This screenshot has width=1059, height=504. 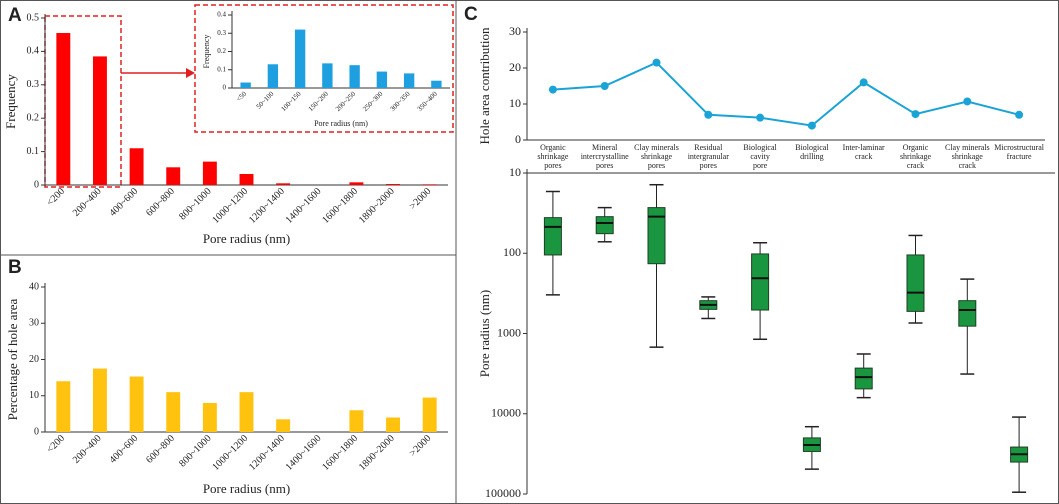 What do you see at coordinates (708, 147) in the screenshot?
I see `x-tick-label: Residual` at bounding box center [708, 147].